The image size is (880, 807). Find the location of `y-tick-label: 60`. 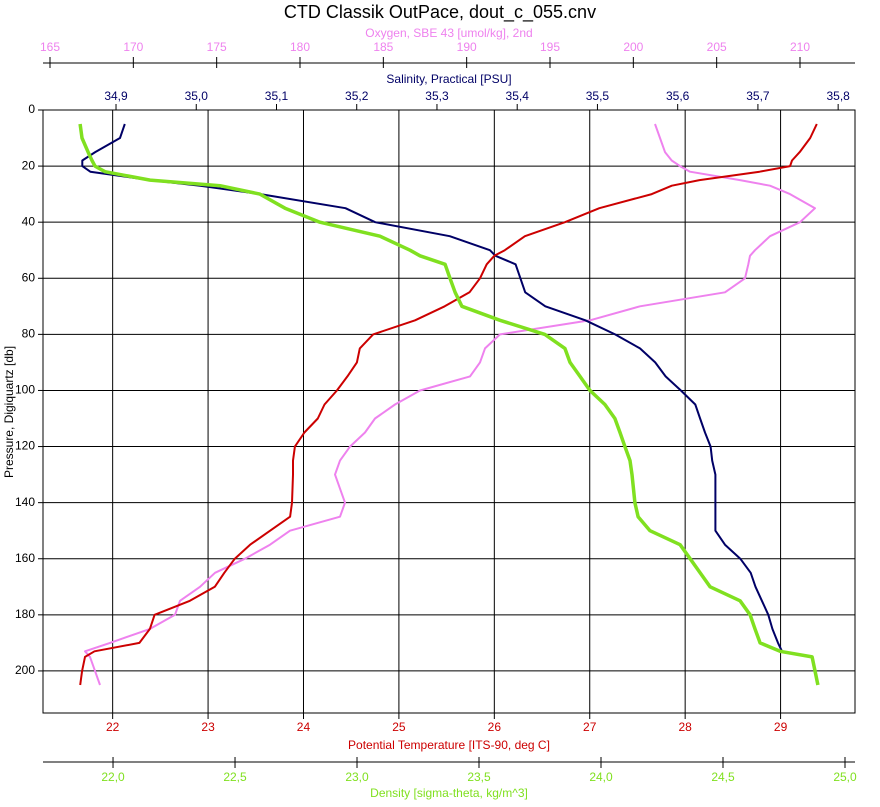

y-tick-label: 60 is located at coordinates (29, 277).